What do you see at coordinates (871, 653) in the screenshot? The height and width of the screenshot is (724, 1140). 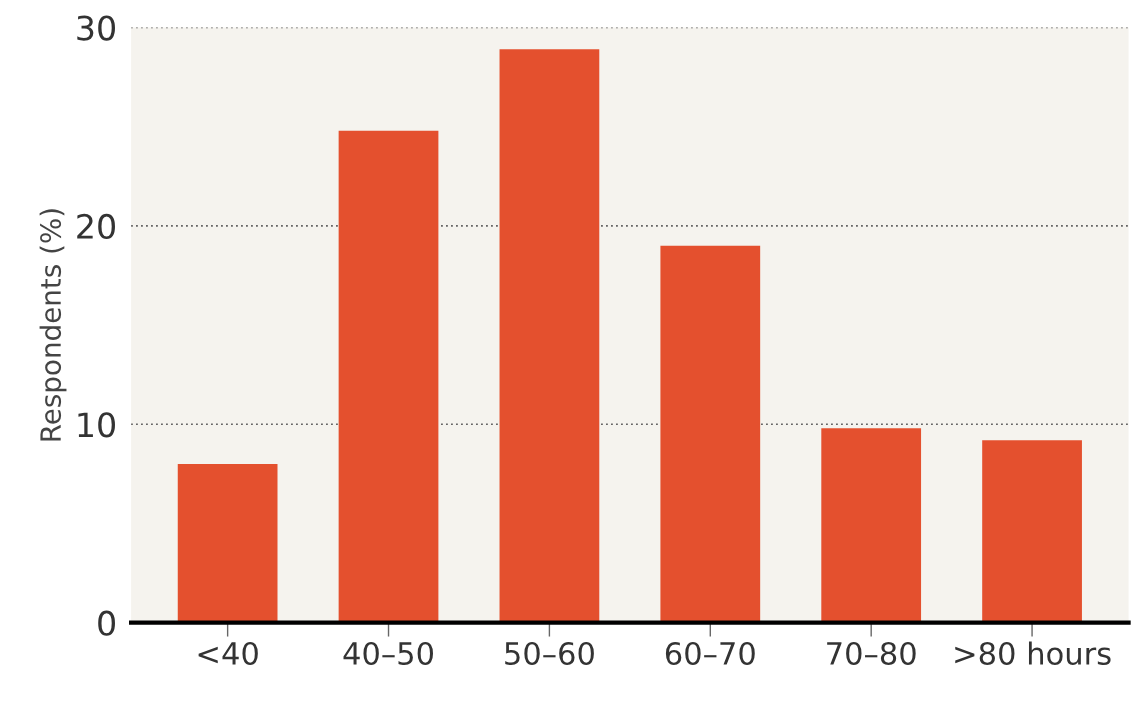 I see `x-tick-label: 70–80` at bounding box center [871, 653].